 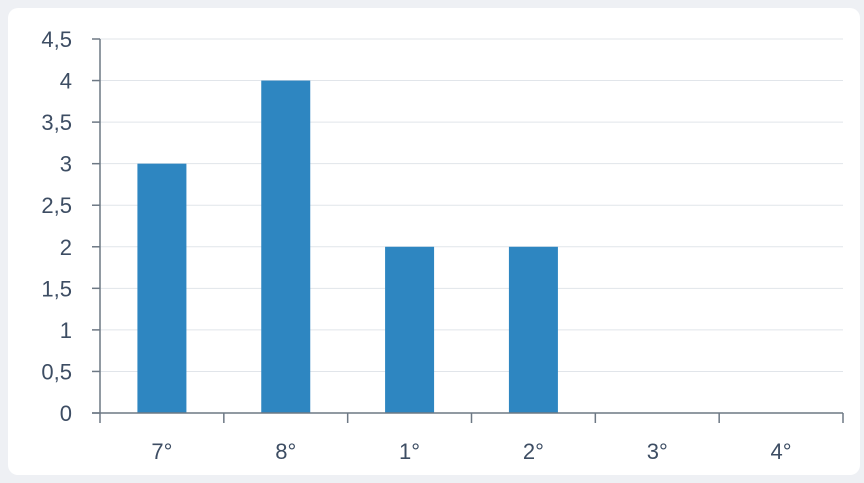 What do you see at coordinates (56, 205) in the screenshot?
I see `y-tick-label: 2,5` at bounding box center [56, 205].